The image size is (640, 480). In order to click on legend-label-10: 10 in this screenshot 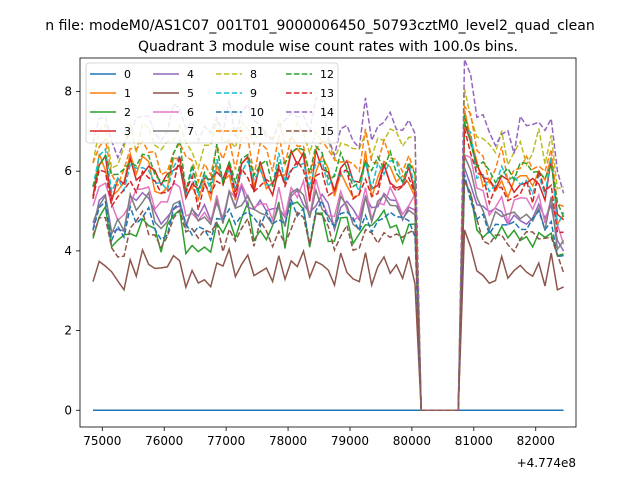, I will do `click(257, 112)`.